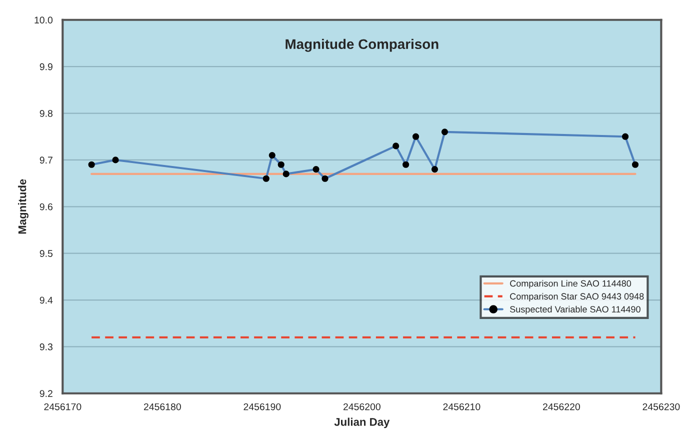  Describe the element at coordinates (46, 253) in the screenshot. I see `y-tick-label: 9.5` at that location.